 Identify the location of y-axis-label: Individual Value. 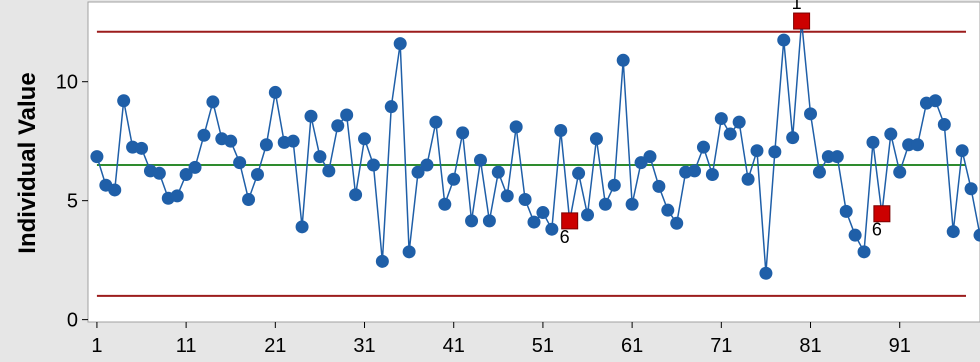
(27, 162).